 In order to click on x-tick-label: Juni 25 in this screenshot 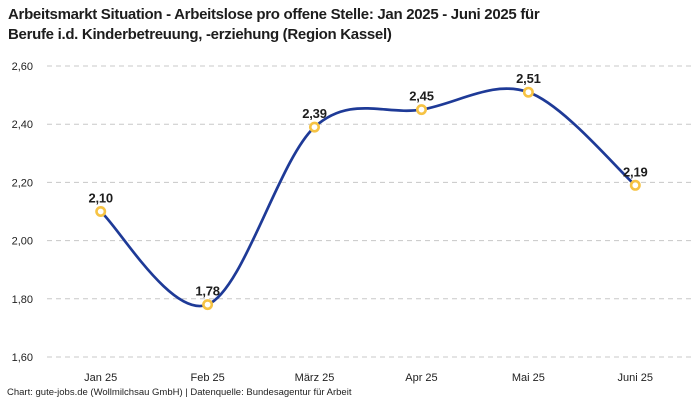, I will do `click(635, 378)`.